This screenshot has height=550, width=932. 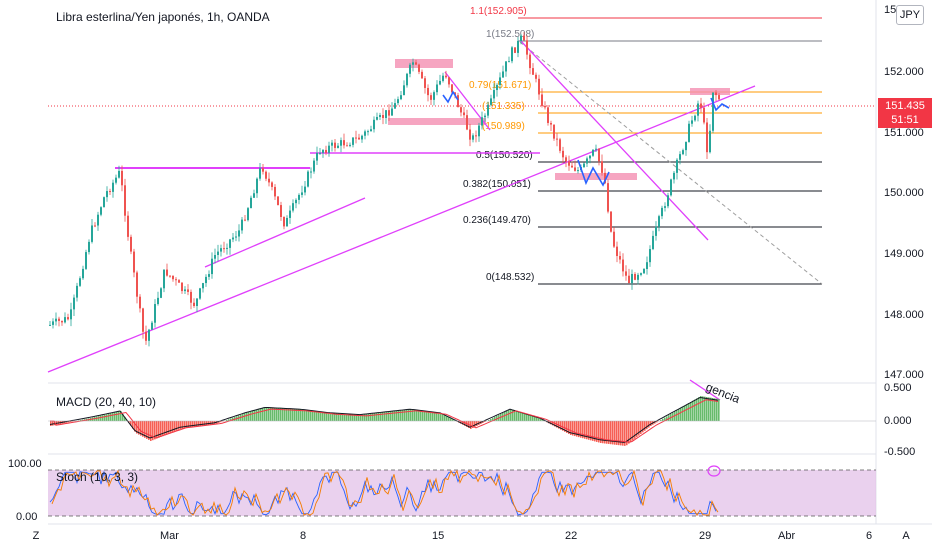 I want to click on fib-label-0: 0(148.532), so click(x=510, y=277).